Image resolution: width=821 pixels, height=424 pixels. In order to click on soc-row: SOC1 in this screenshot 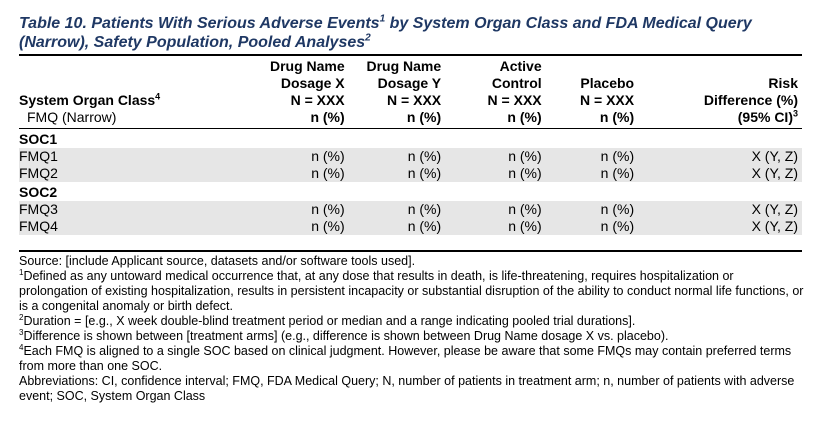, I will do `click(410, 138)`.